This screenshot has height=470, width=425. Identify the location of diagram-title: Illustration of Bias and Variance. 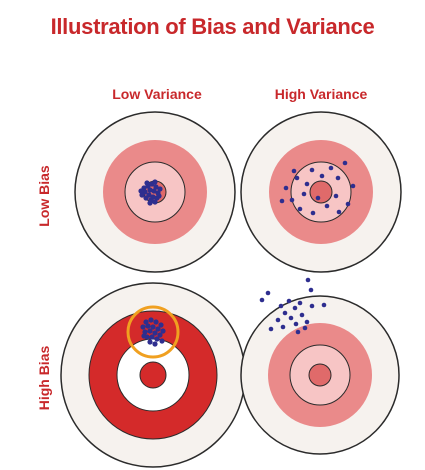
(212, 26).